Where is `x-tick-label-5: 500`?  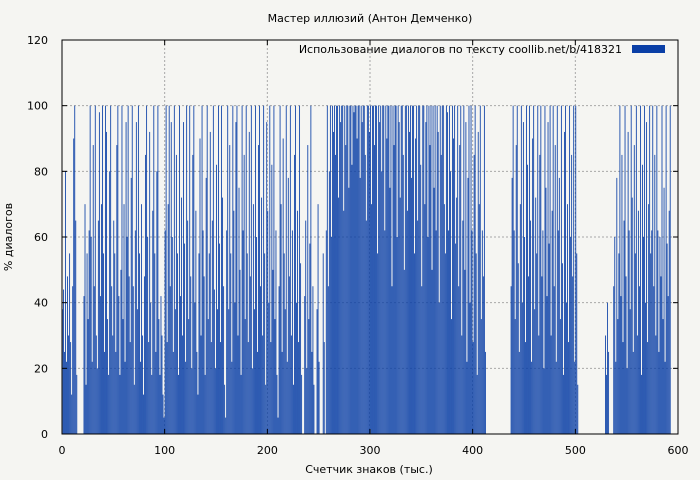 x-tick-label-5: 500 is located at coordinates (575, 450).